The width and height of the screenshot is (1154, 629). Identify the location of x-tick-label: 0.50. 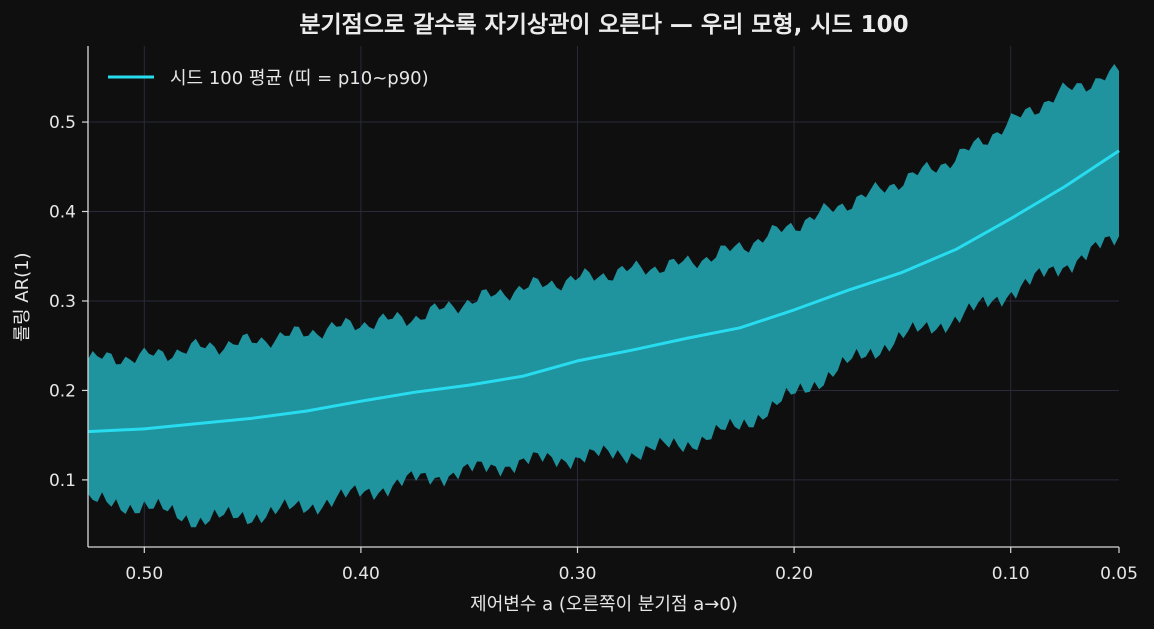
(144, 574).